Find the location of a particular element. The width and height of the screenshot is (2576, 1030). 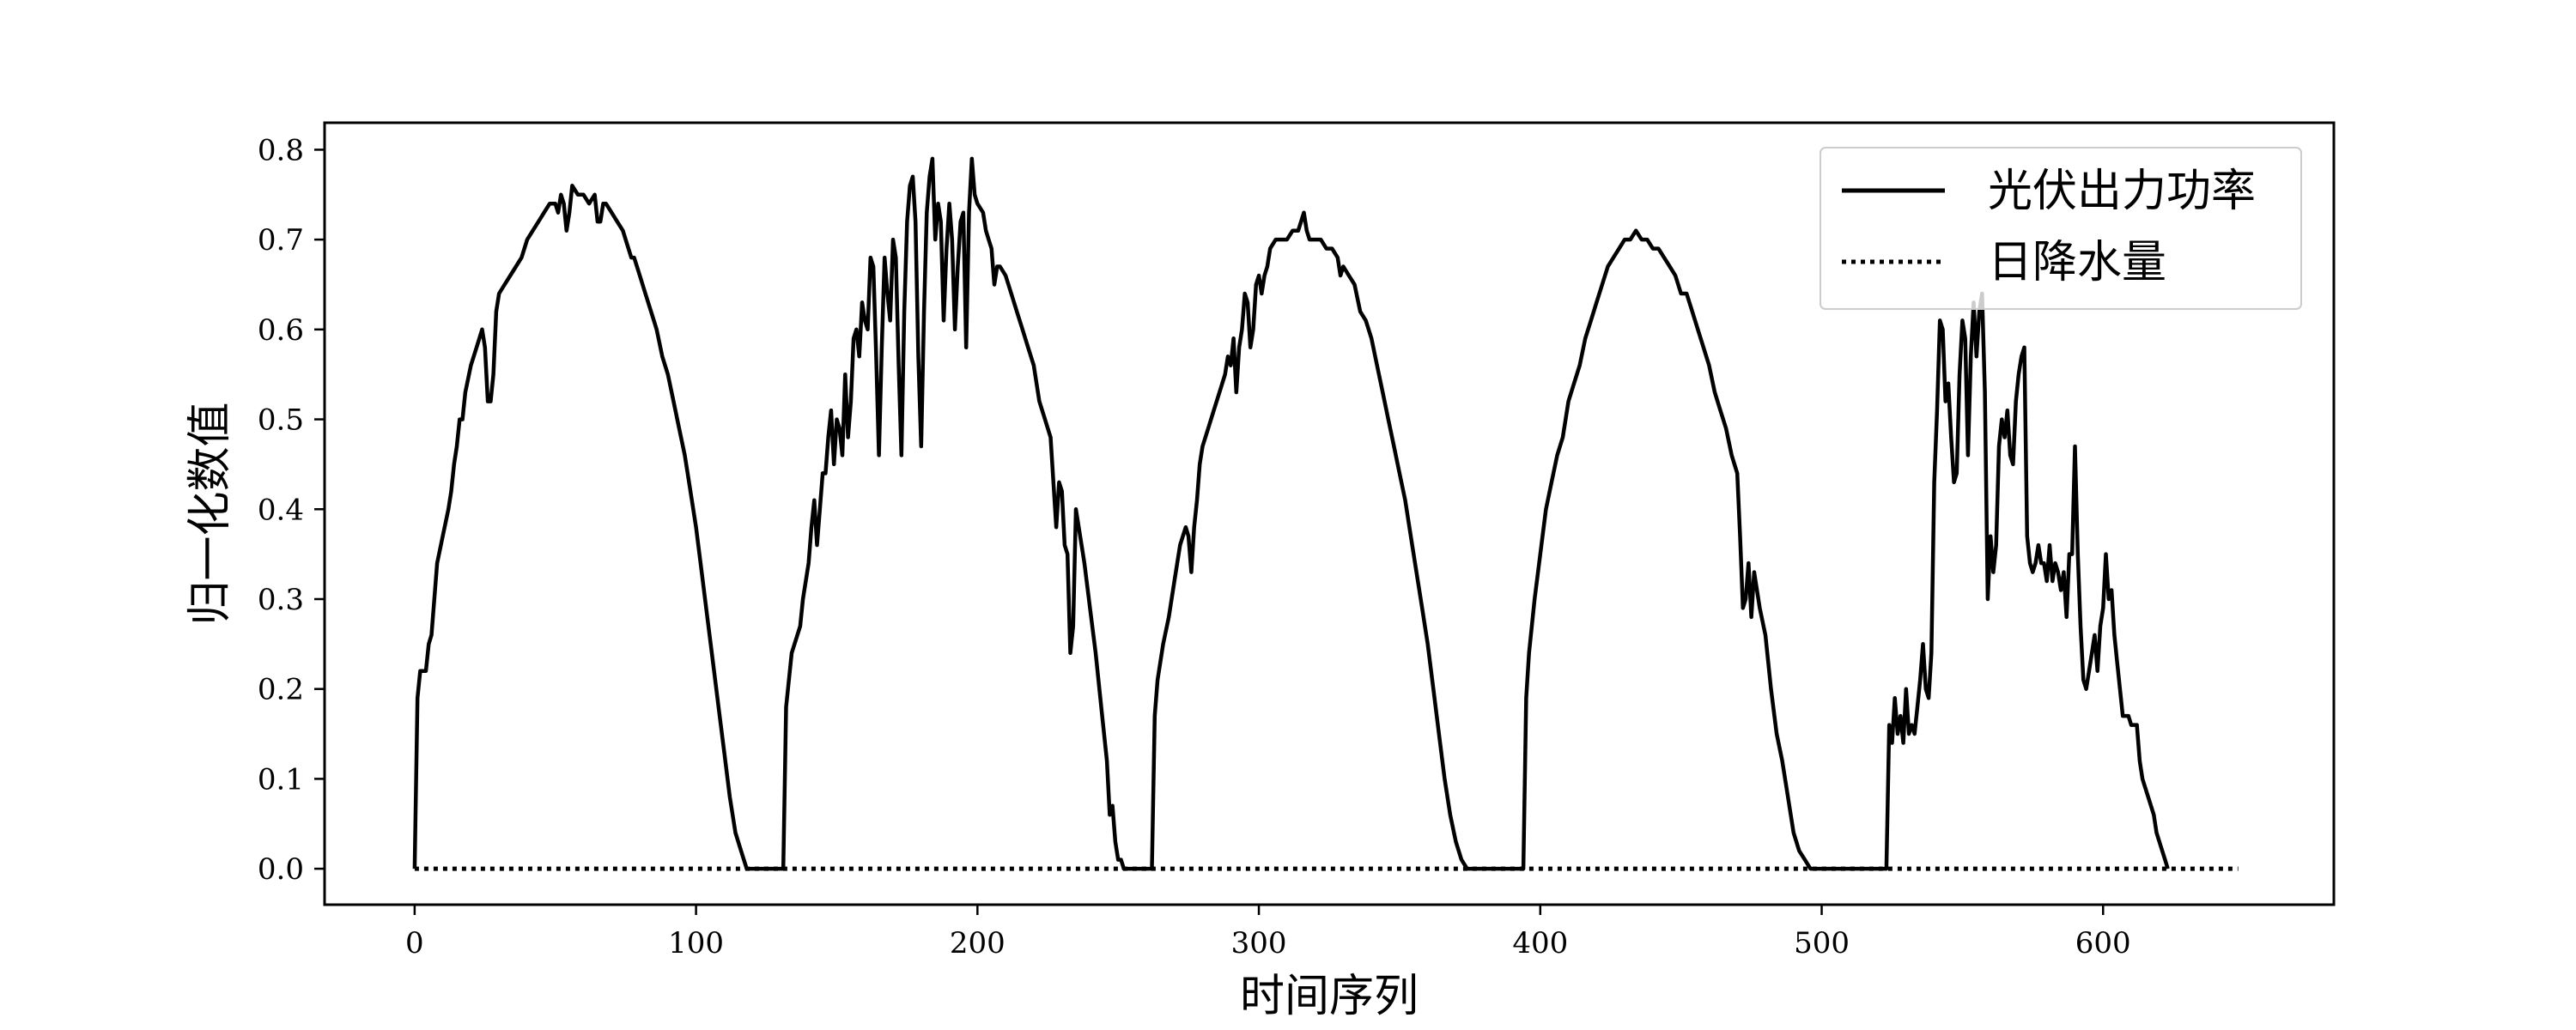

x-tick-label: 300 is located at coordinates (1259, 943).